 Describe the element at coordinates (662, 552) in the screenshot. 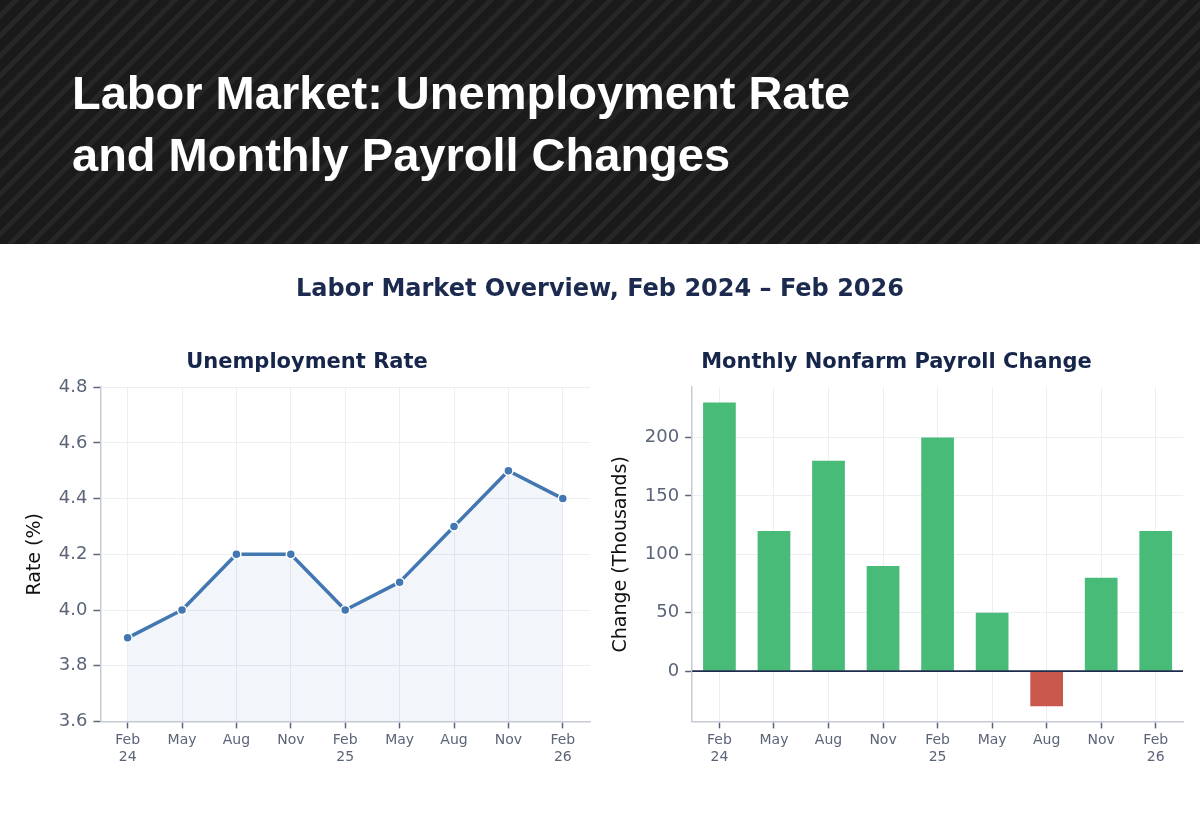

I see `y-tick-label: 100` at that location.